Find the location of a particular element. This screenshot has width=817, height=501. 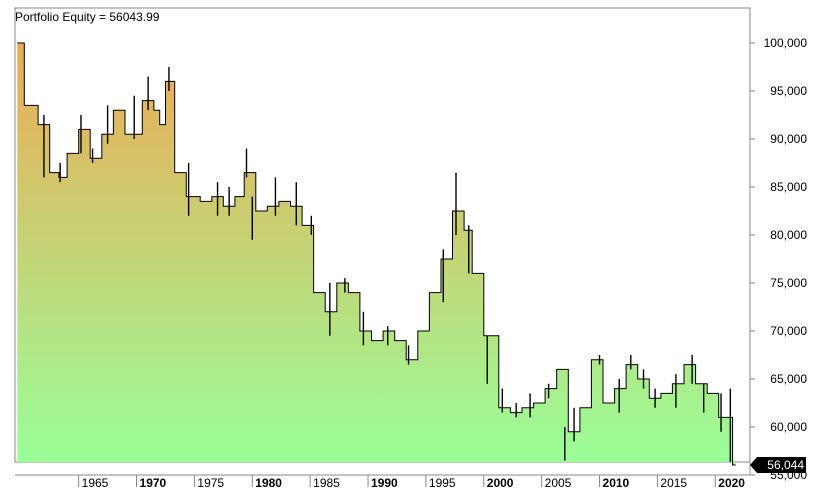

x-tick-label: 2010 is located at coordinates (616, 483).